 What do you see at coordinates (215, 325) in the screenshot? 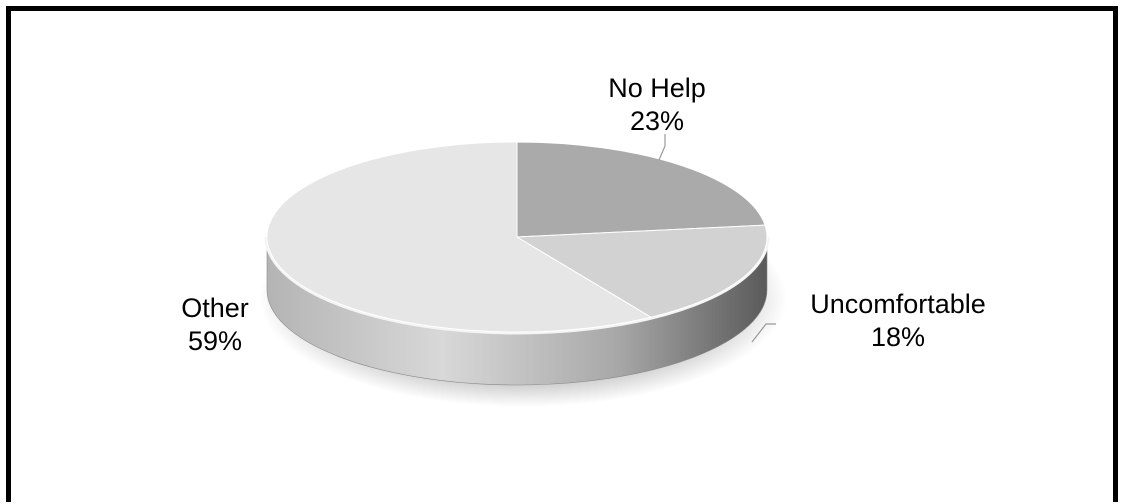
I see `data-label-other: Other 59%` at bounding box center [215, 325].